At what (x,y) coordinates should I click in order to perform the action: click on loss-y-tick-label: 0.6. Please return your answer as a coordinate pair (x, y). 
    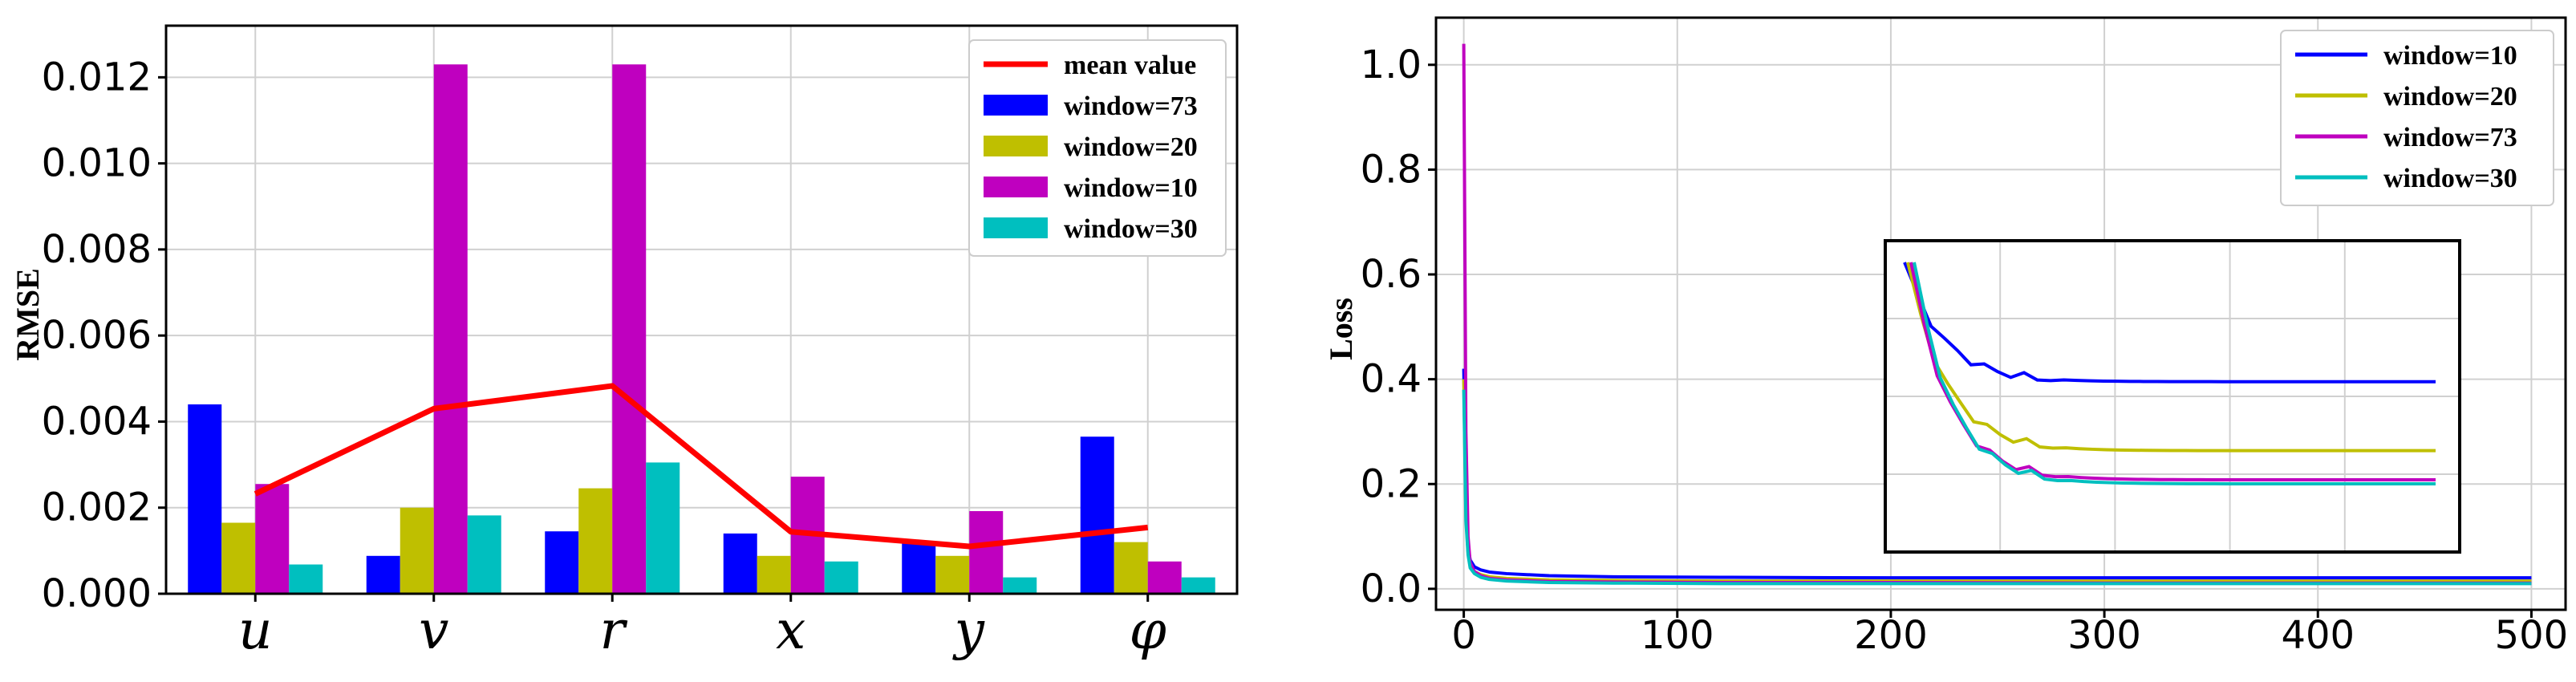
    Looking at the image, I should click on (1391, 274).